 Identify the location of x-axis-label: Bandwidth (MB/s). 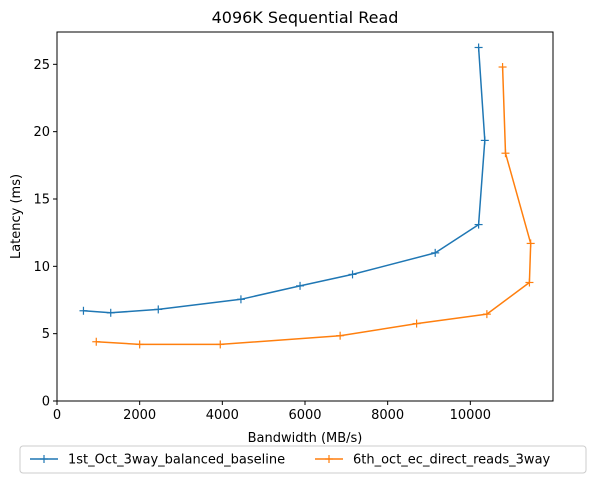
(305, 438).